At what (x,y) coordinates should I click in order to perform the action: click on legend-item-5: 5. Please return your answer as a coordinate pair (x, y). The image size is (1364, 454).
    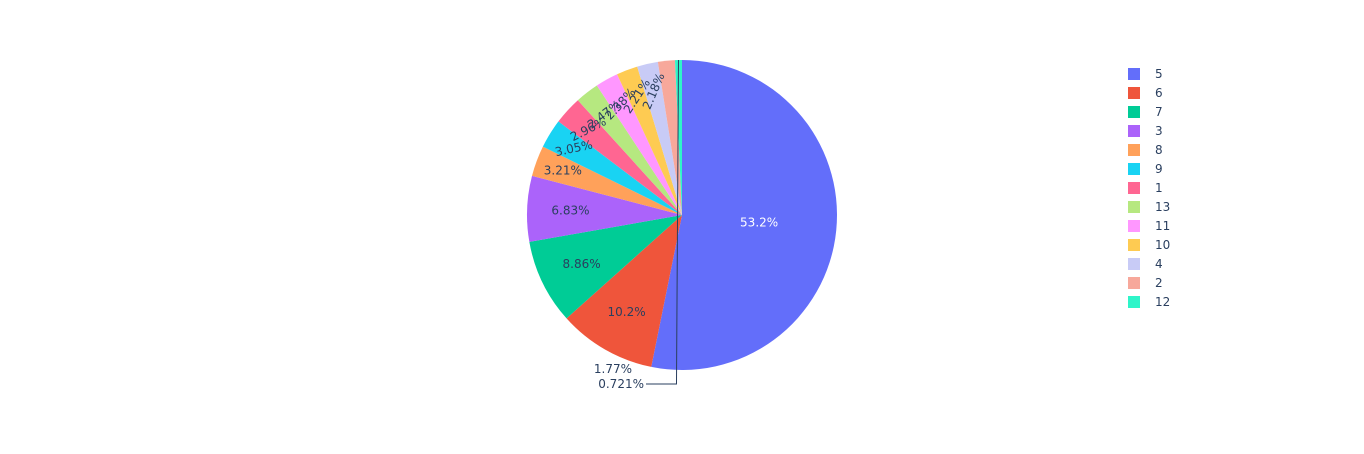
    Looking at the image, I should click on (1145, 74).